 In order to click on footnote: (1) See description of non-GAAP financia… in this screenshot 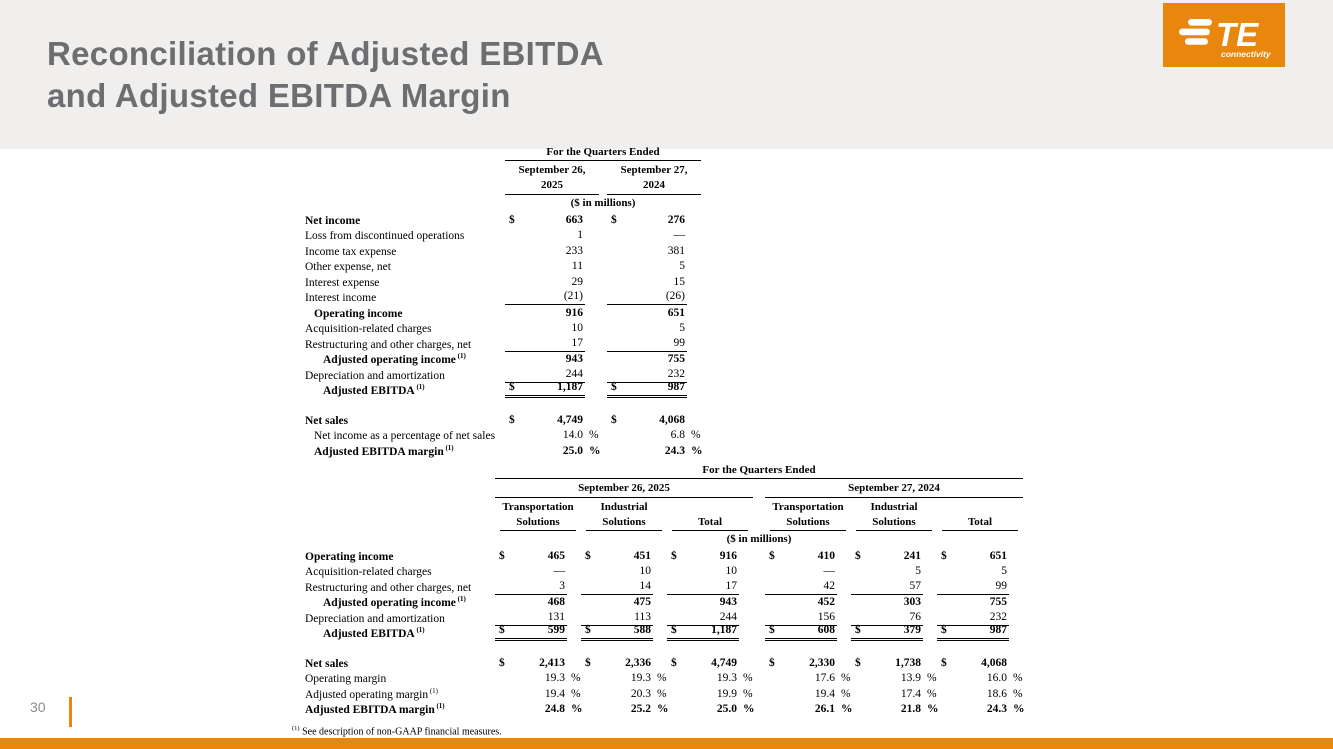, I will do `click(397, 731)`.